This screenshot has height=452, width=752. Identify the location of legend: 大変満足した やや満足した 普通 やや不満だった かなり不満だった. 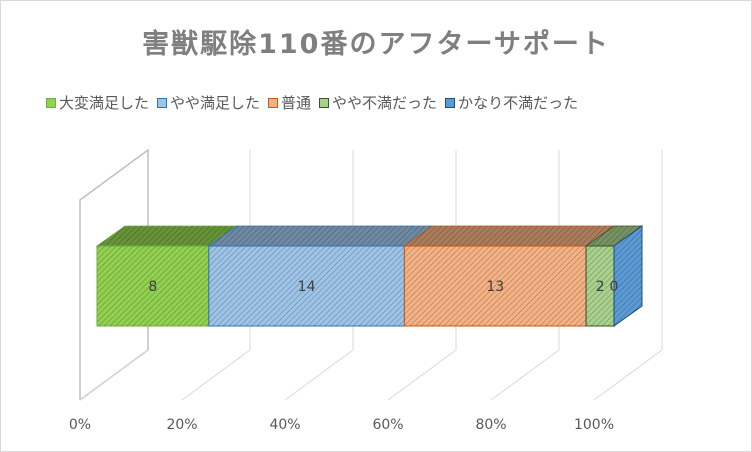
(316, 102).